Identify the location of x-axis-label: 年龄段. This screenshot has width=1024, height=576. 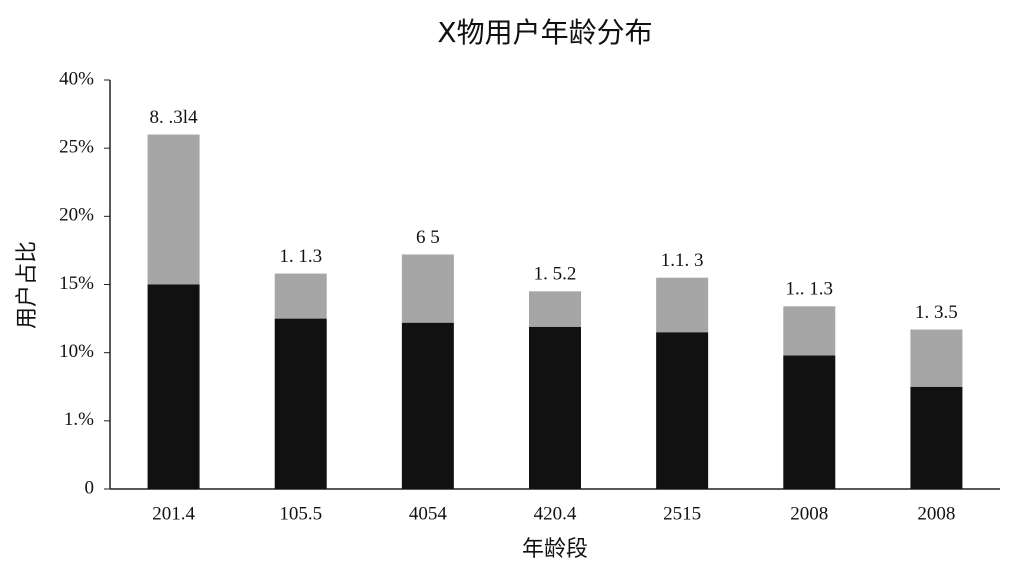
(555, 549).